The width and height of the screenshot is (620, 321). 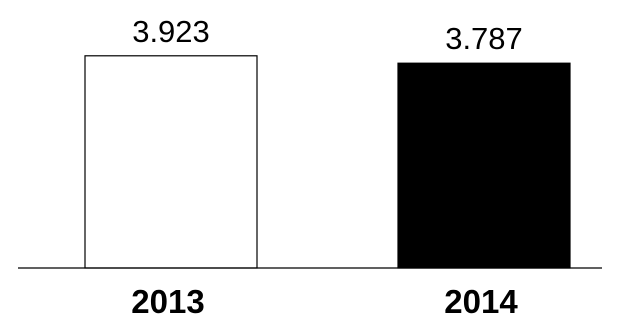 I want to click on value-label-2013: 3.923, so click(x=171, y=31).